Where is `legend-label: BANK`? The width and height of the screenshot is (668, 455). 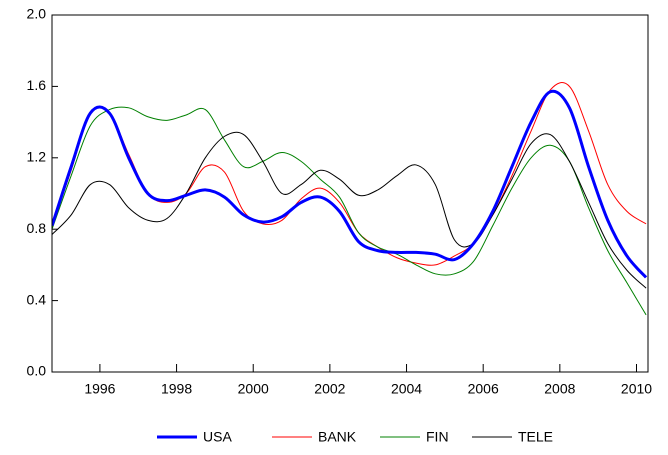
legend-label: BANK is located at coordinates (337, 437).